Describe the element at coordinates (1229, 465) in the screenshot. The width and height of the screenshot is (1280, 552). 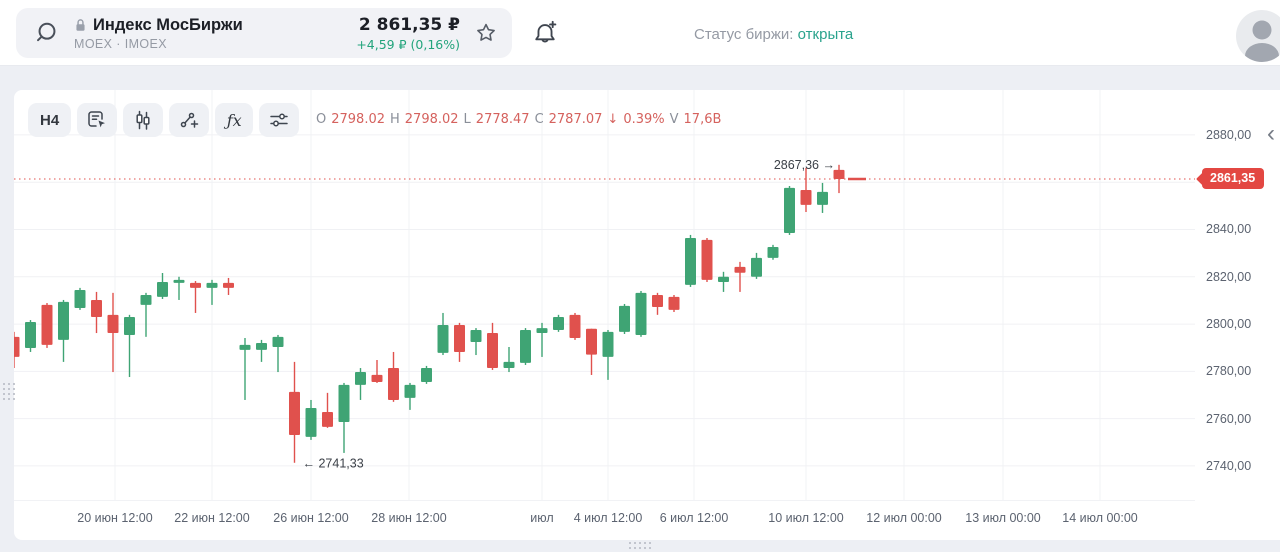
I see `price-tick: 2740,00` at that location.